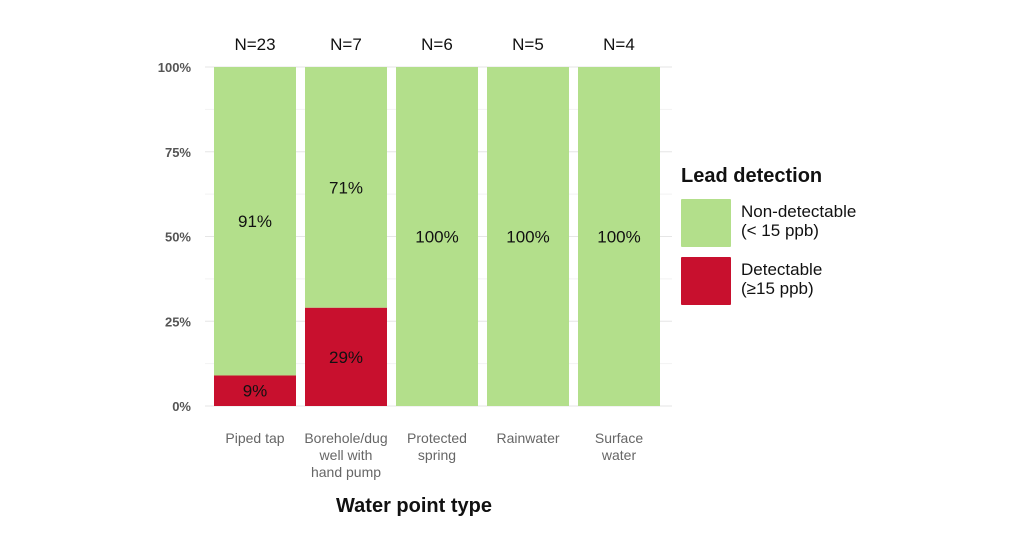 The width and height of the screenshot is (1024, 536). I want to click on x-tick-label: Protected spring, so click(437, 446).